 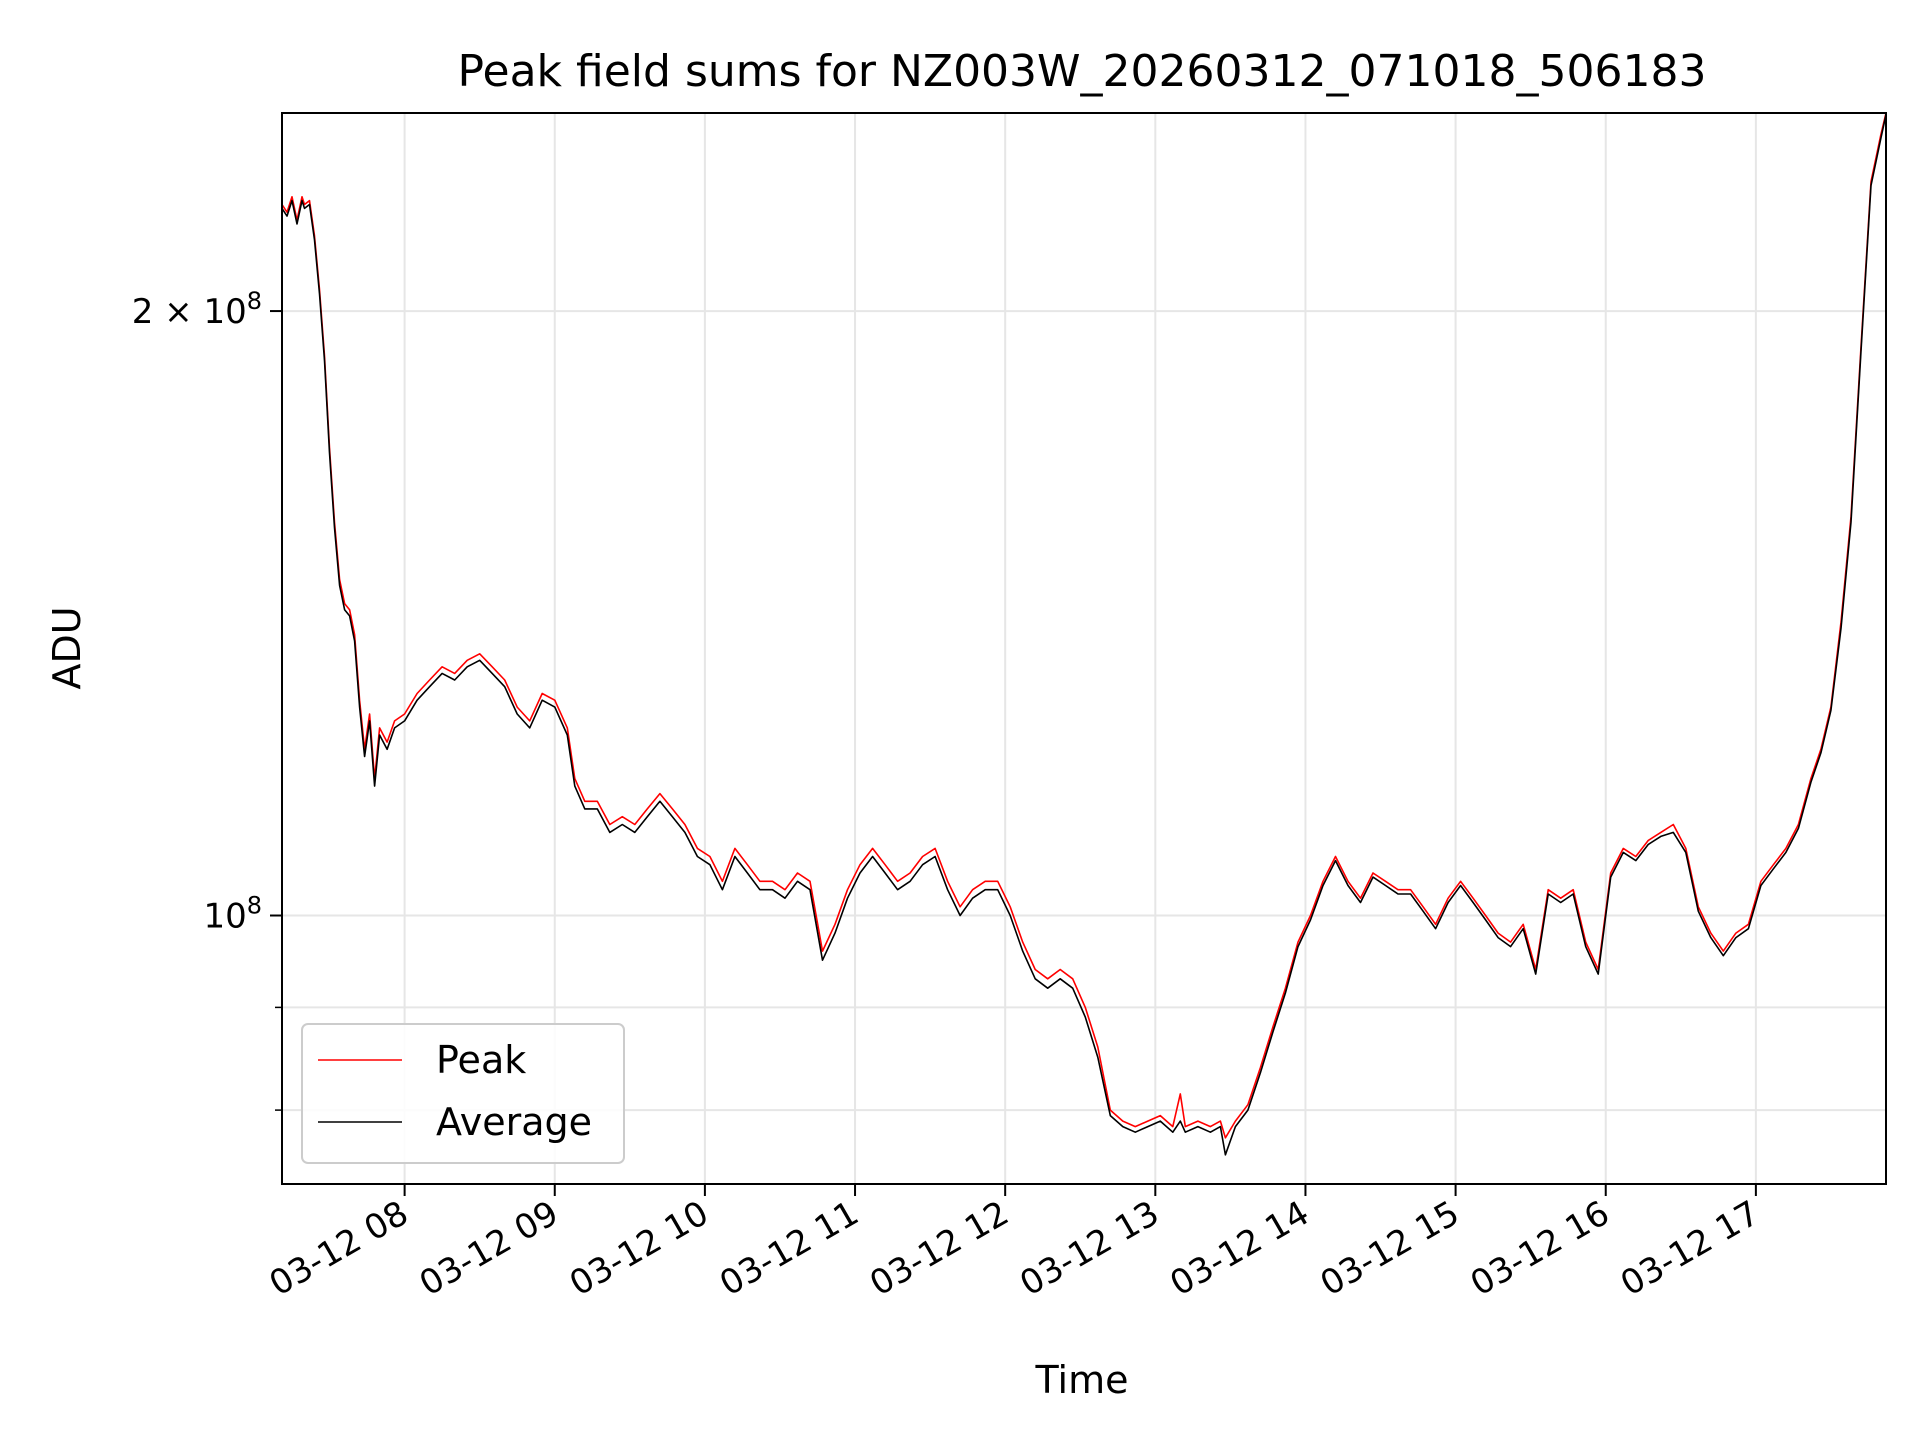 I want to click on y-tick-label-base: 2 × 10, so click(x=189, y=312).